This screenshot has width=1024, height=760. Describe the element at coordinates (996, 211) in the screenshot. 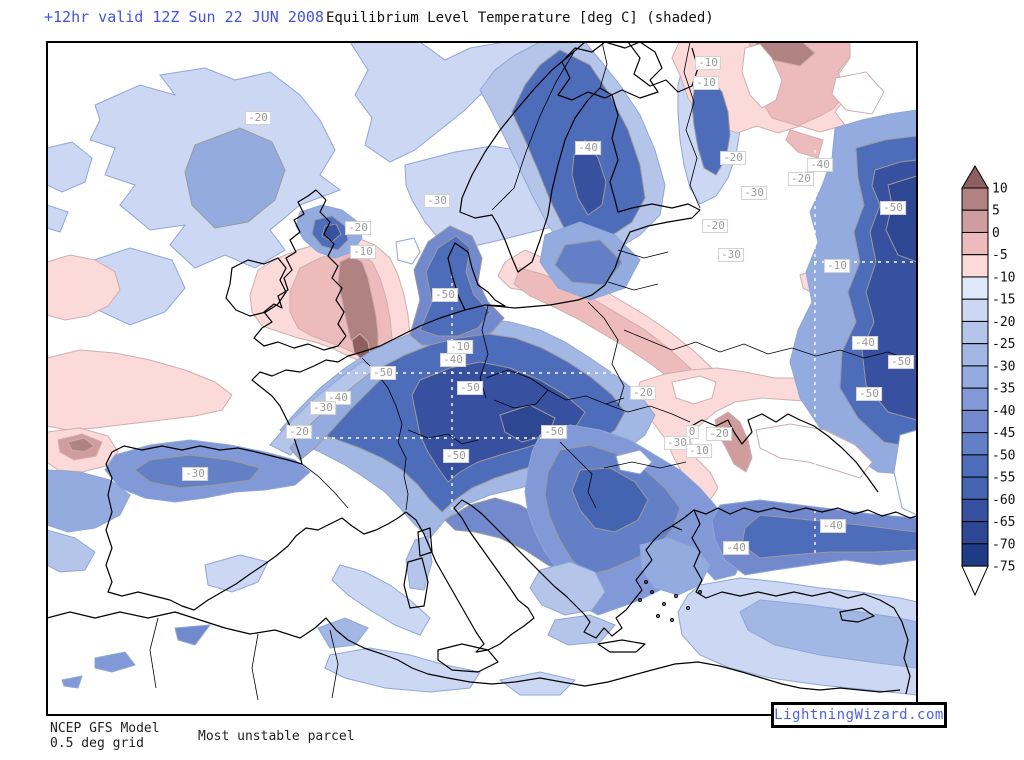

I see `colorbar-tick-label: 5` at that location.